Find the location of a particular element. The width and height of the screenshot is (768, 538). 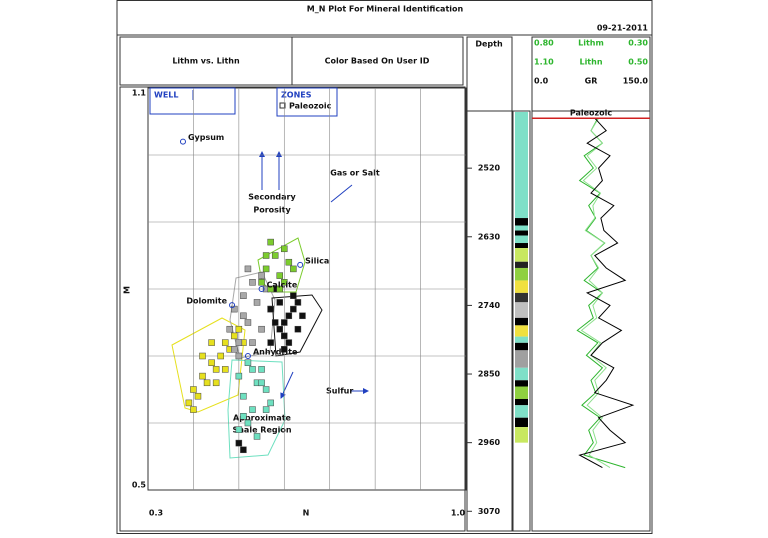

depth-label: 2960 is located at coordinates (489, 442).